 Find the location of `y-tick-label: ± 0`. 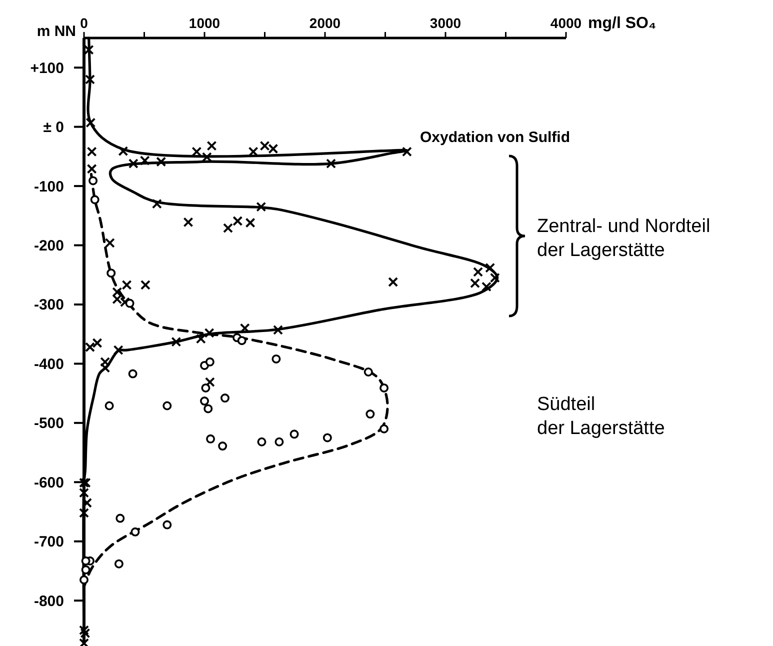

y-tick-label: ± 0 is located at coordinates (53, 127).